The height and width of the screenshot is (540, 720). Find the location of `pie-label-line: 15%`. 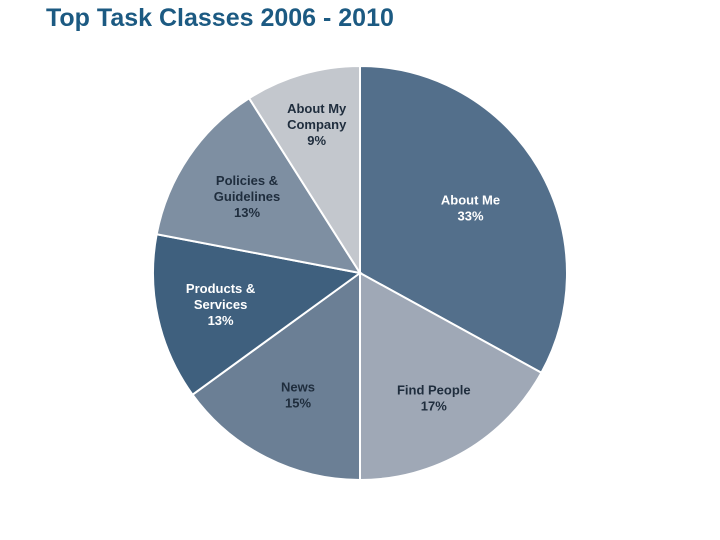

pie-label-line: 15% is located at coordinates (298, 403).